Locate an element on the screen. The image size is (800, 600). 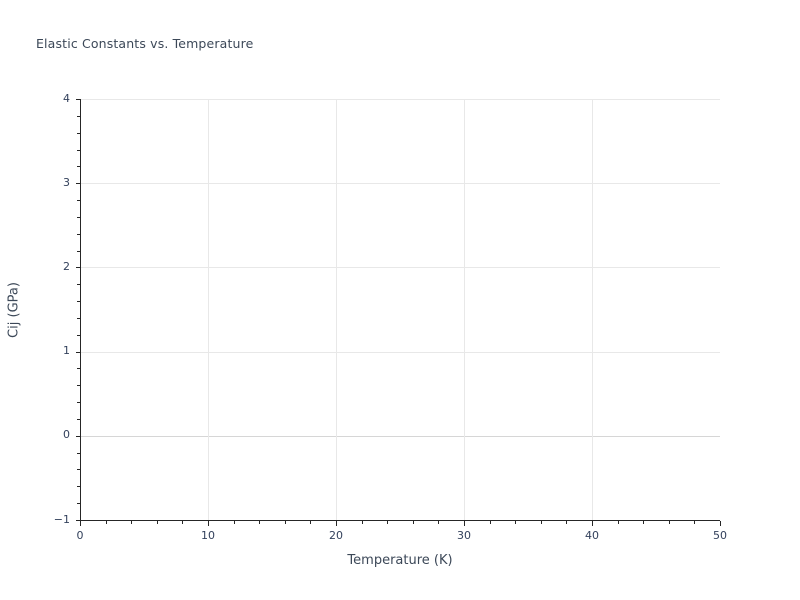
y-axis-label: Cij (GPa) is located at coordinates (14, 310).